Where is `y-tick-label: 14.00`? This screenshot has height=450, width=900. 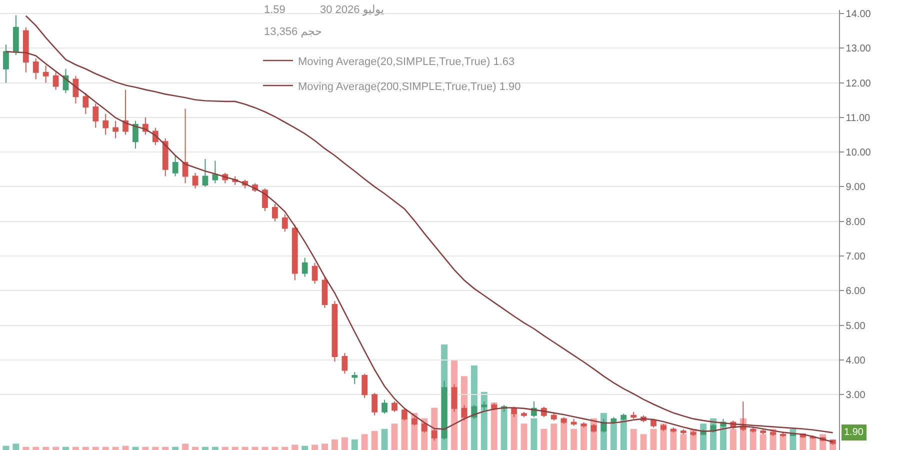 y-tick-label: 14.00 is located at coordinates (859, 14).